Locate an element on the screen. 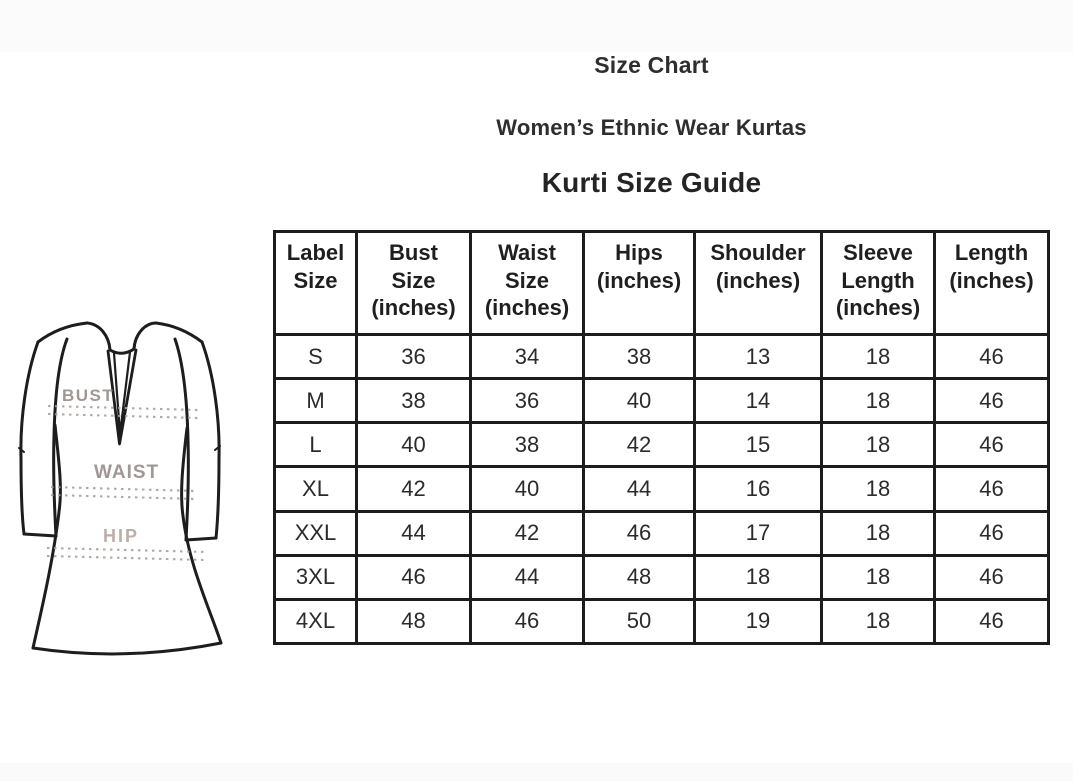 This screenshot has height=781, width=1073. cell-waist: 34 is located at coordinates (527, 356).